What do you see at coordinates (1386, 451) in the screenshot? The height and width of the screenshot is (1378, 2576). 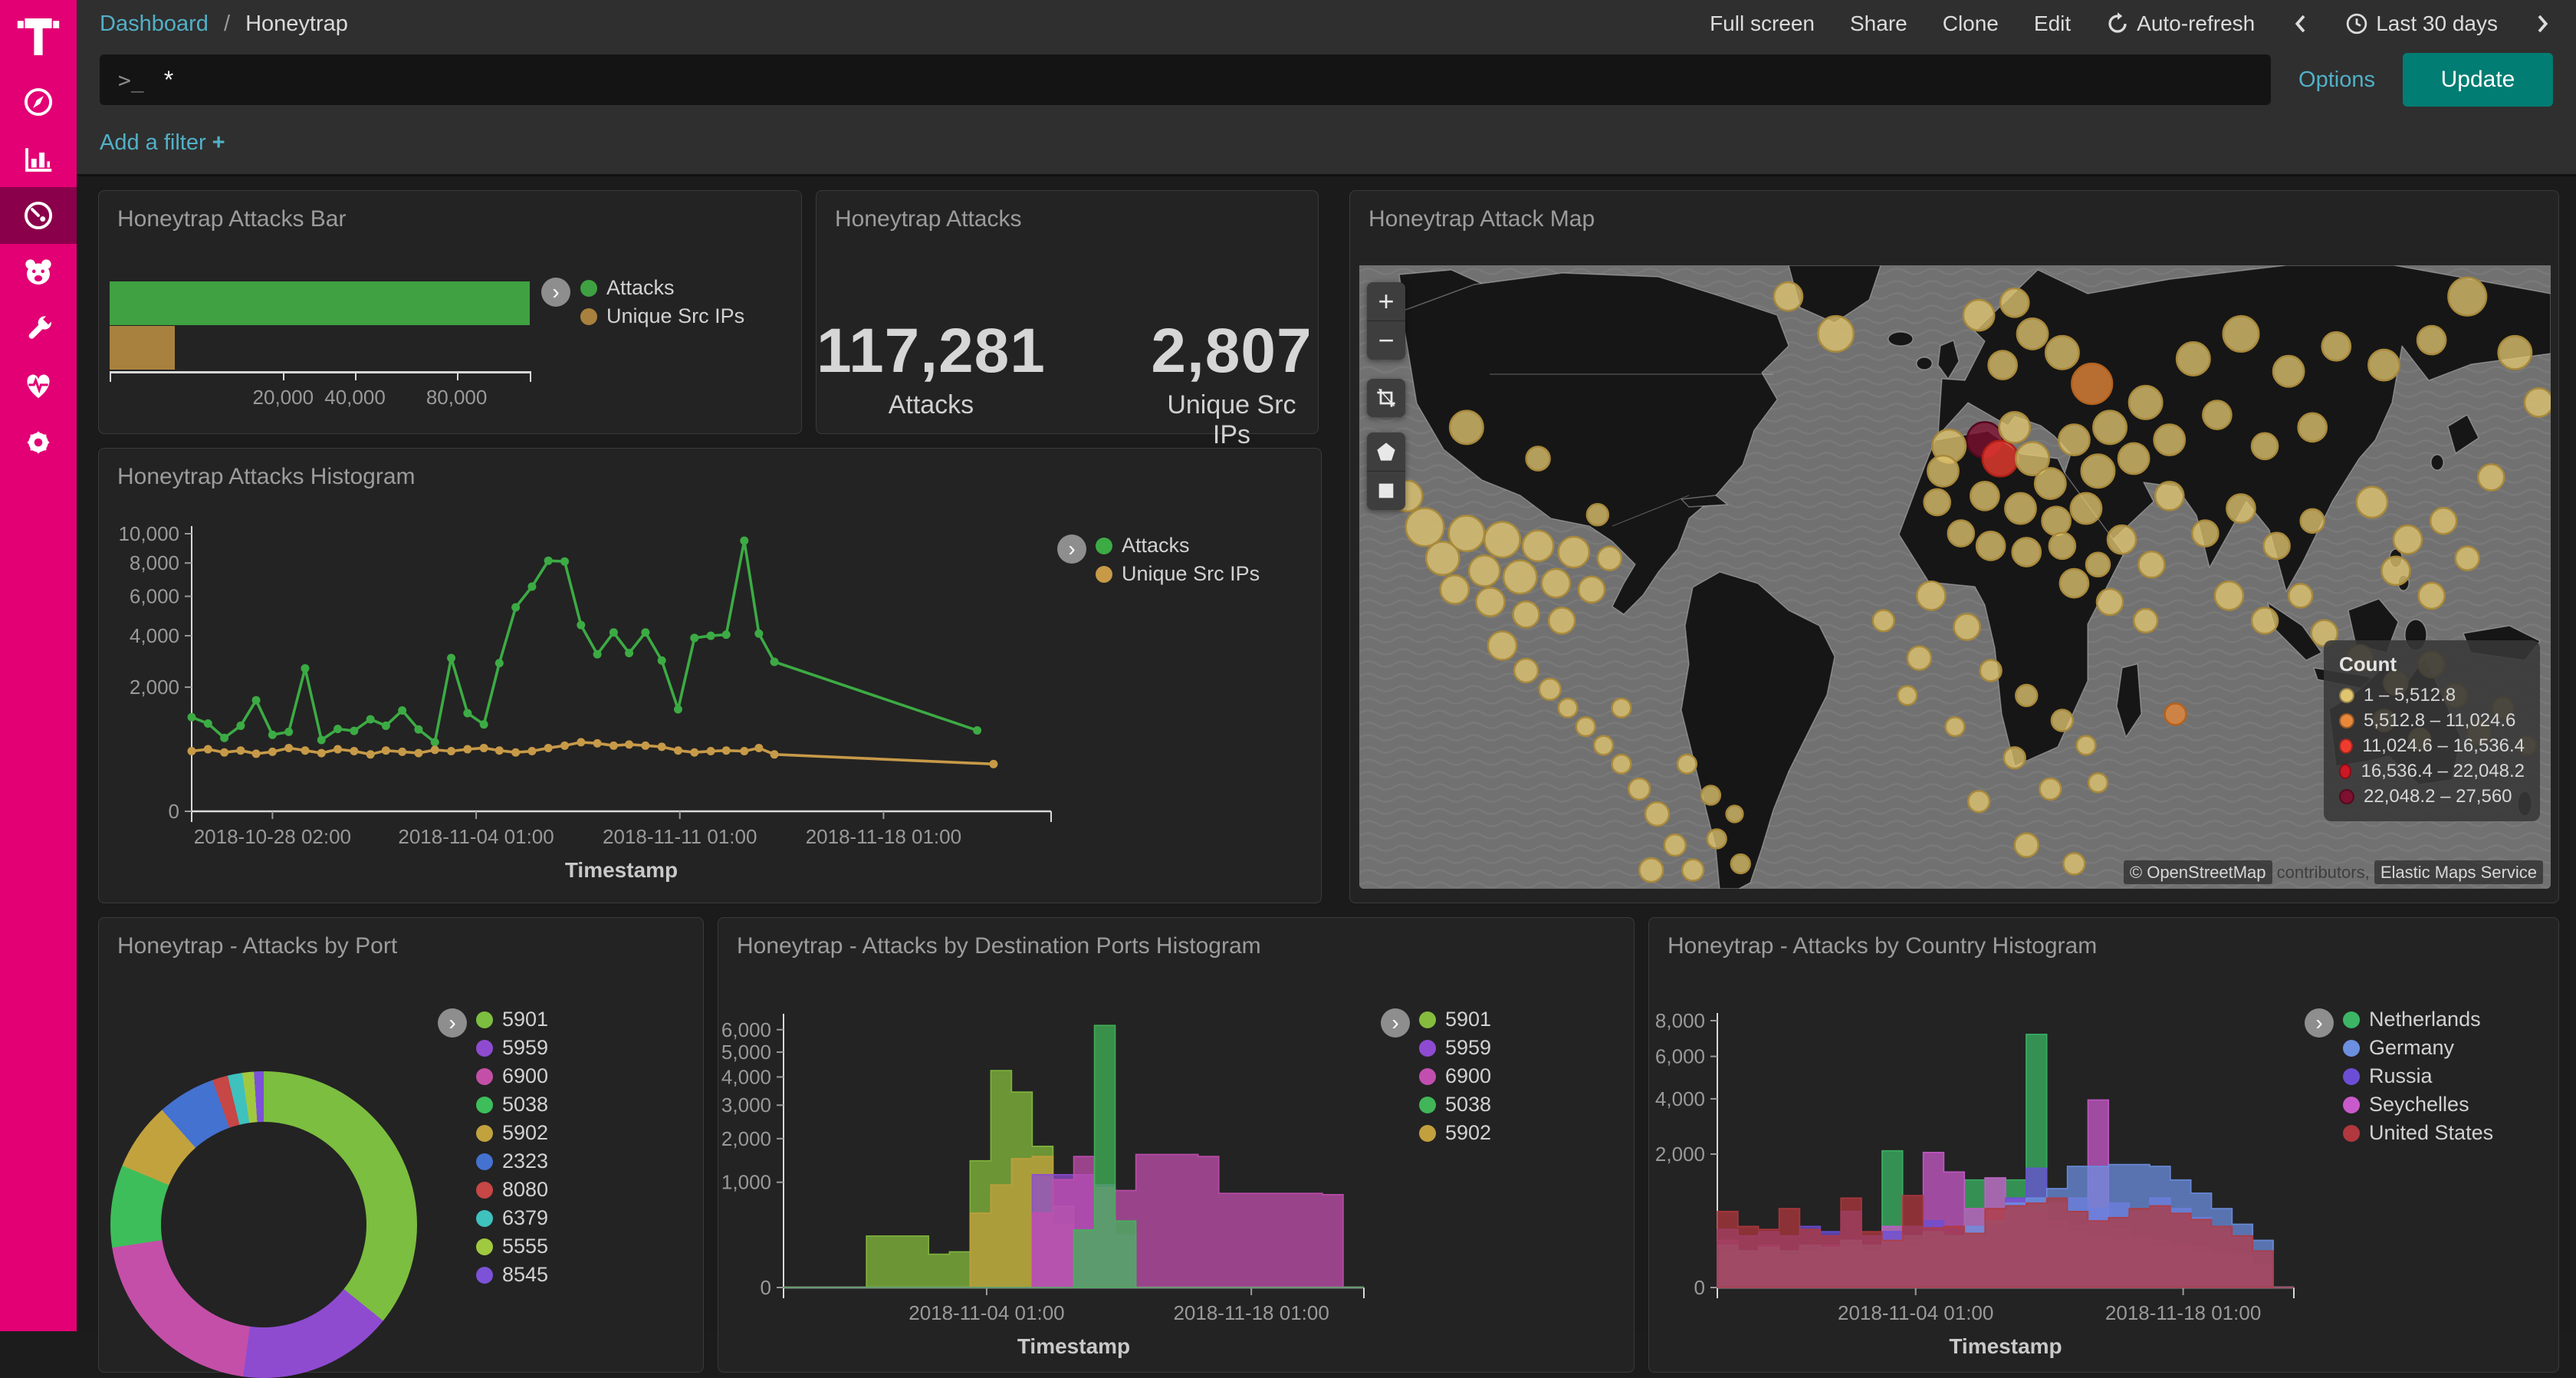 I see `draw-polygon-button` at bounding box center [1386, 451].